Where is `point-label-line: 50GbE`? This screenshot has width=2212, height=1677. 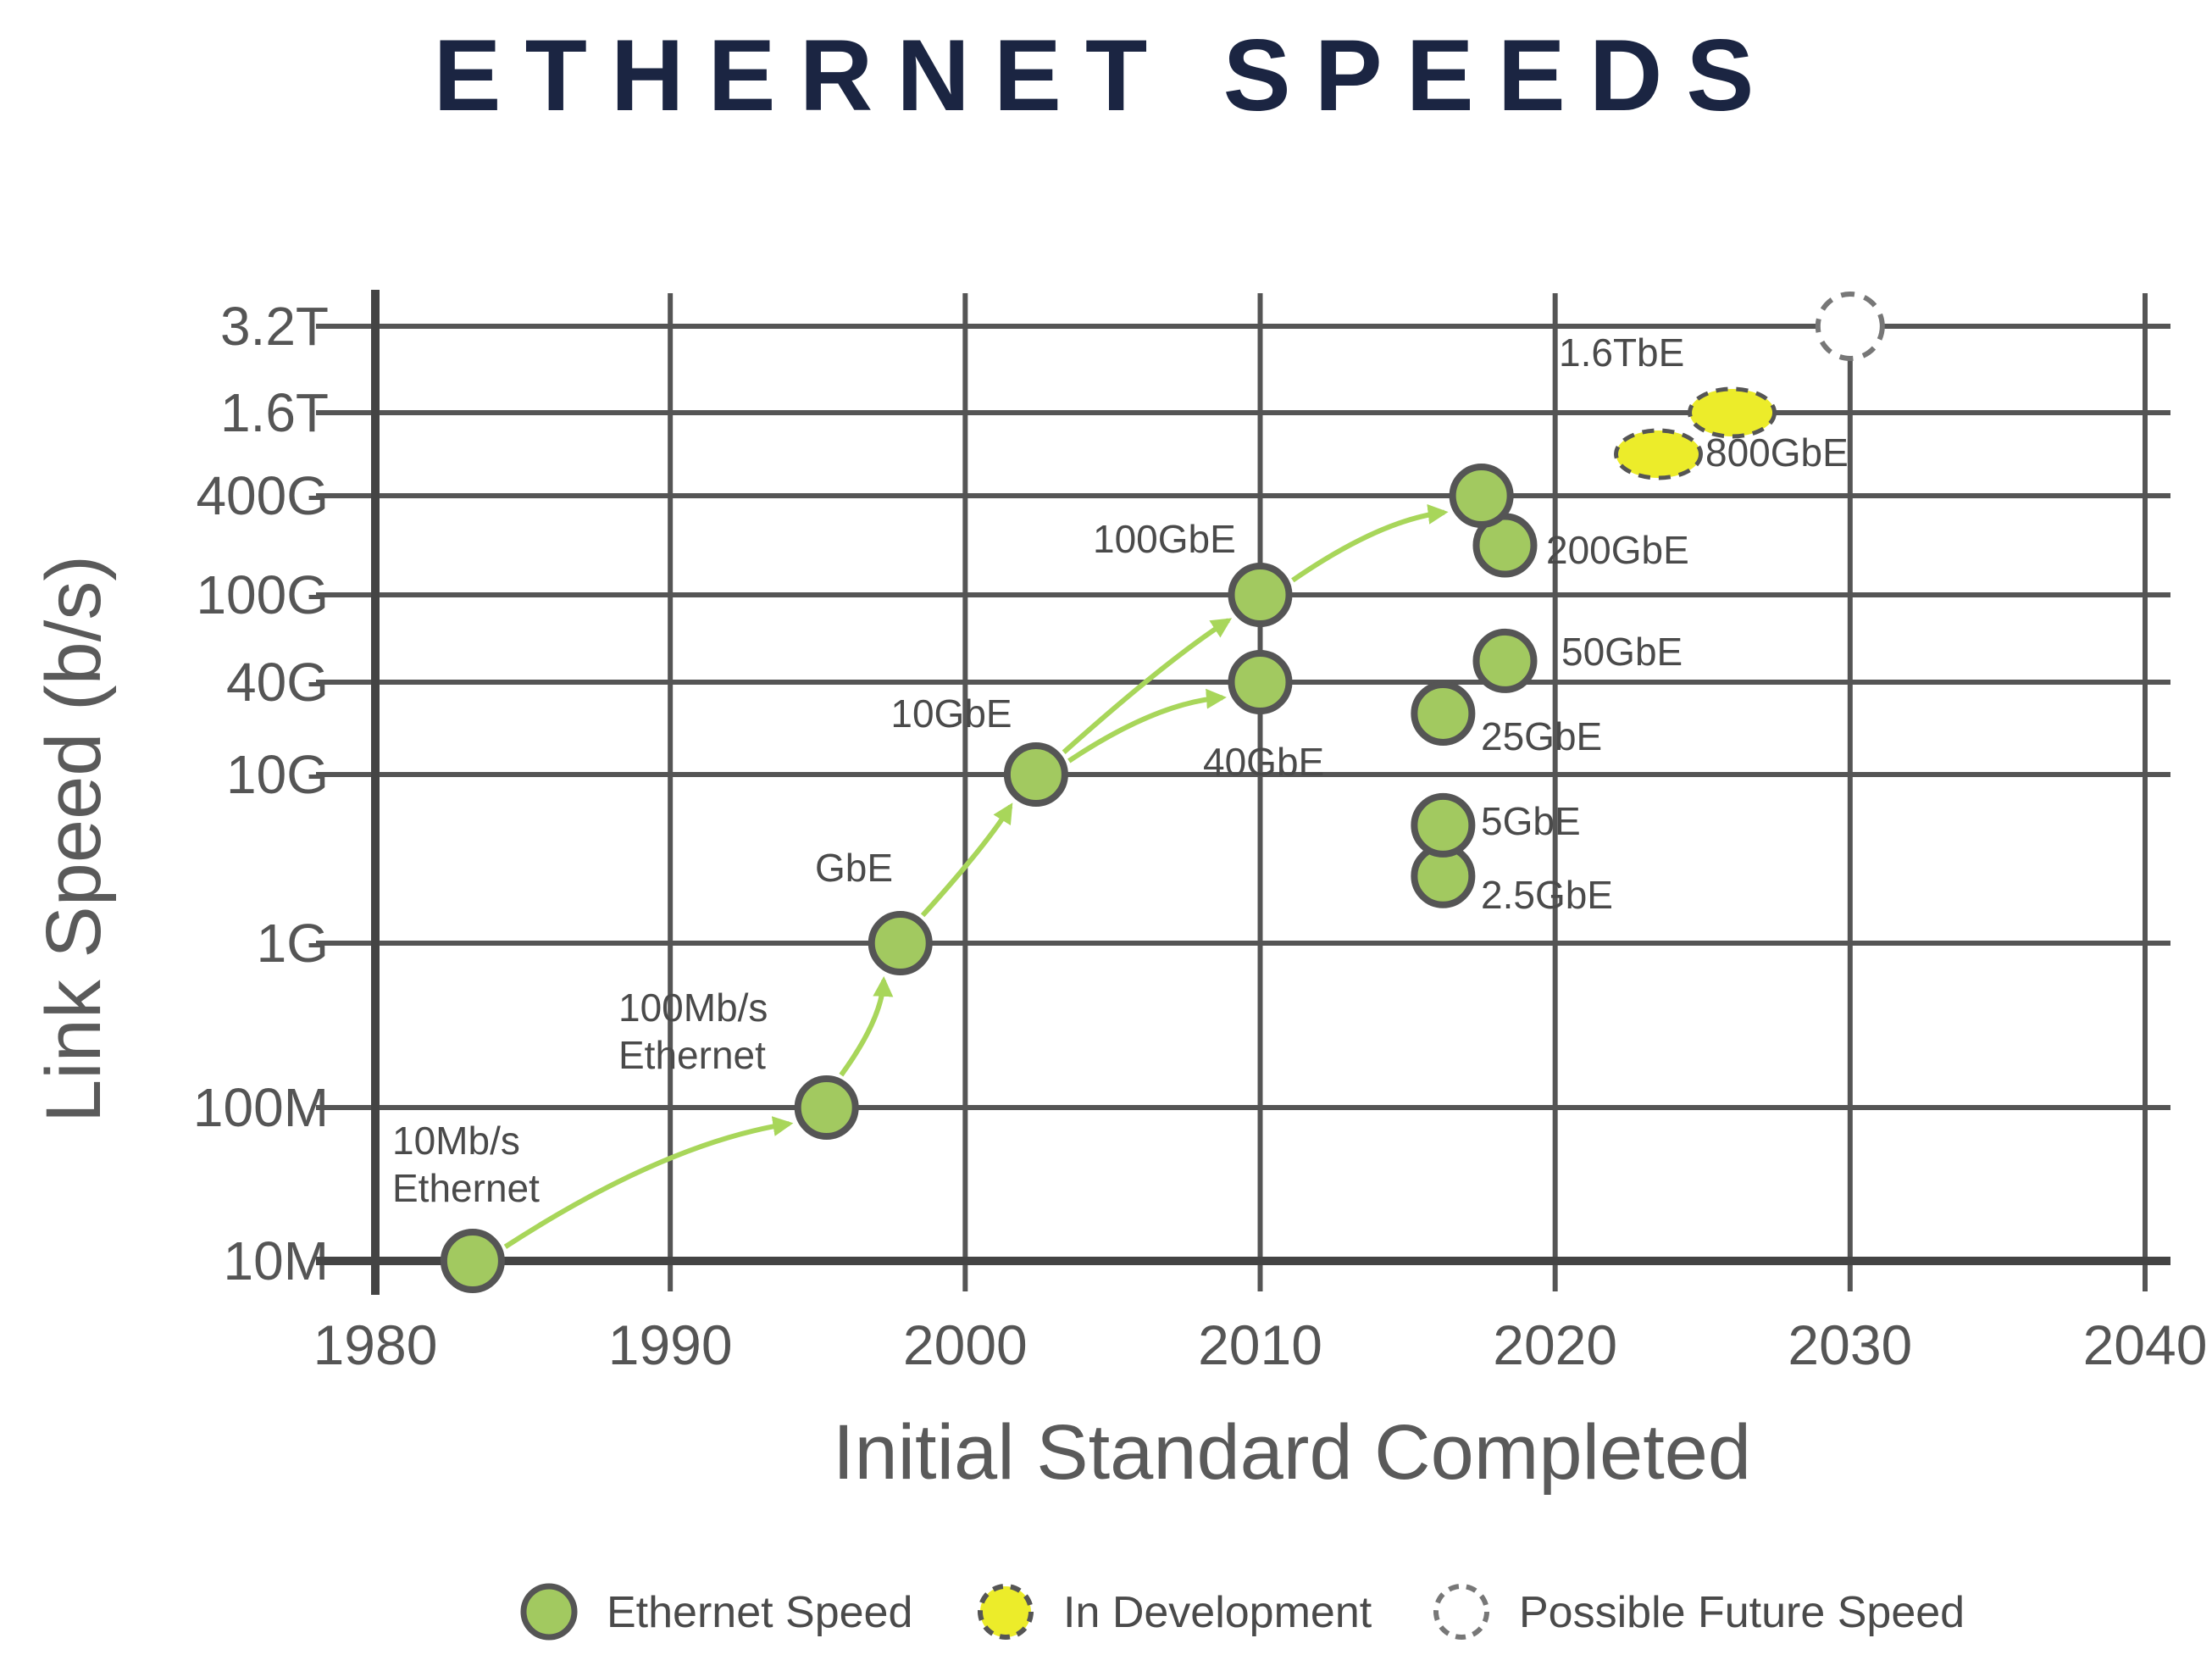
point-label-line: 50GbE is located at coordinates (1622, 652).